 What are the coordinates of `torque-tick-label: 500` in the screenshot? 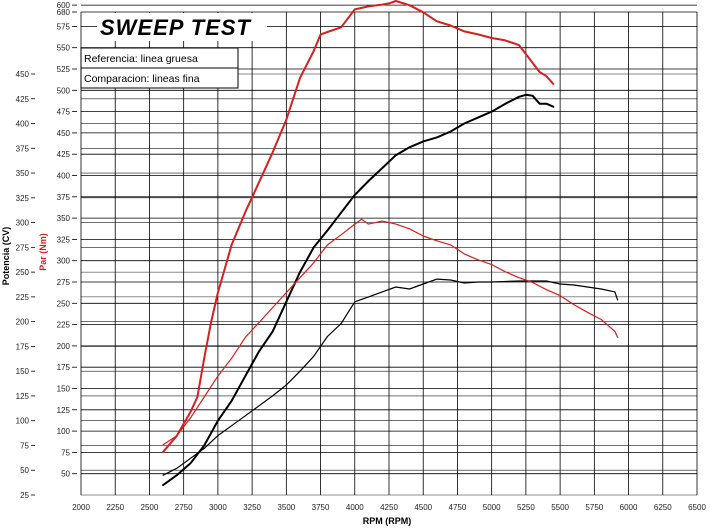 It's located at (64, 90).